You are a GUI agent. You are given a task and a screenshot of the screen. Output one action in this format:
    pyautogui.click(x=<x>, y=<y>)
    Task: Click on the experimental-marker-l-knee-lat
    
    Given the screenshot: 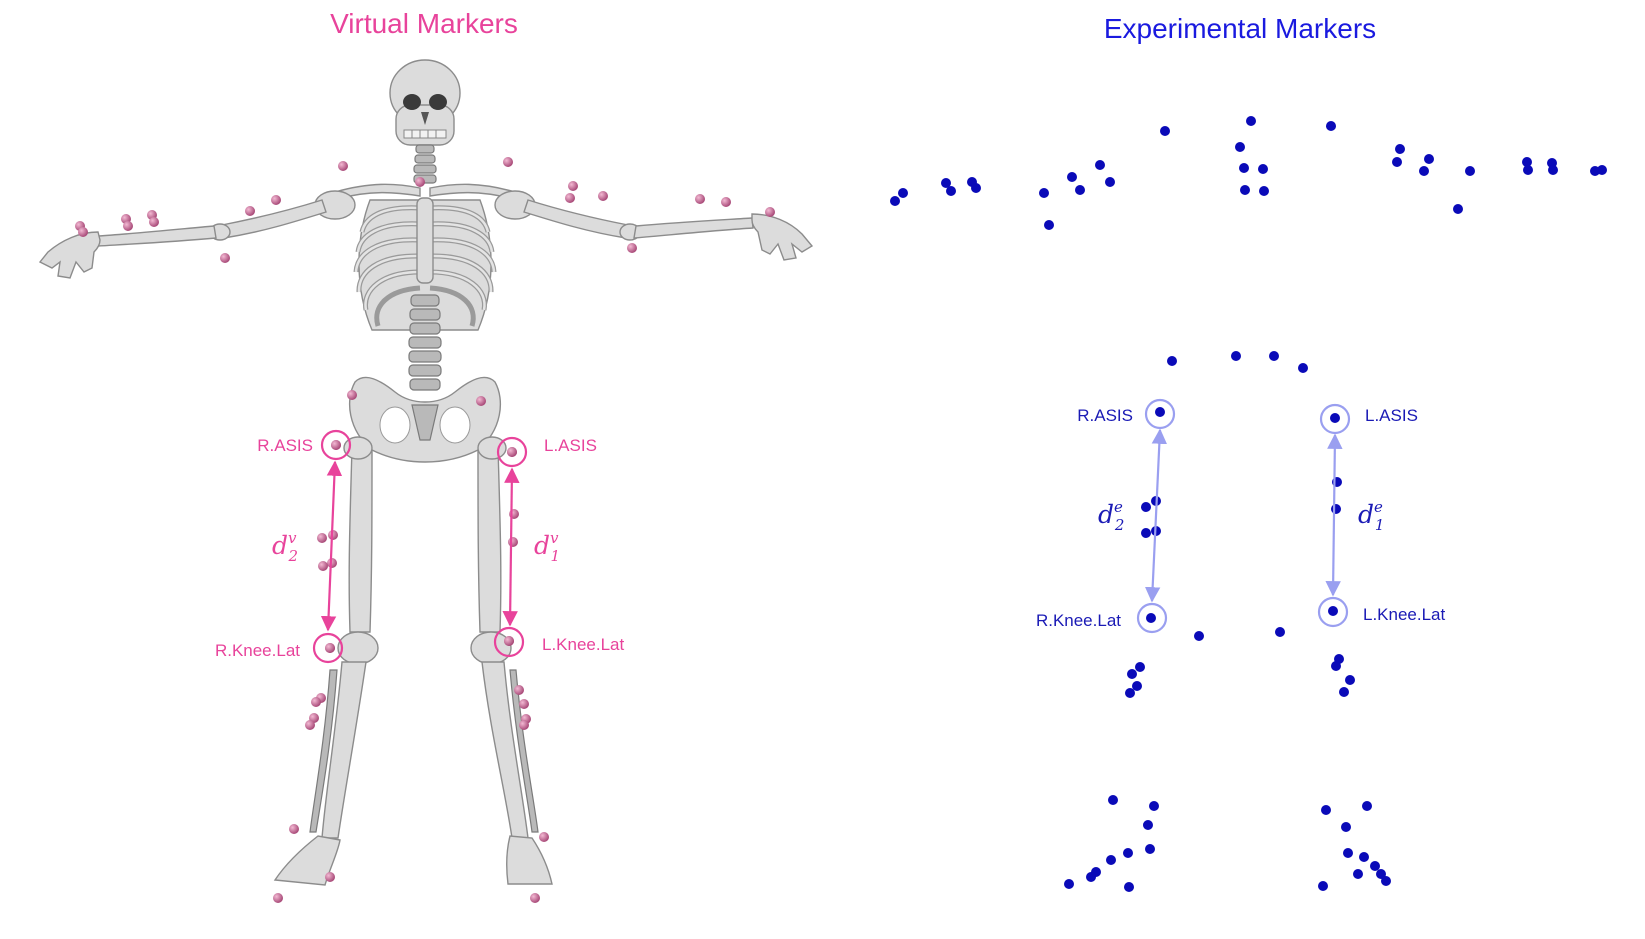 What is the action you would take?
    pyautogui.click(x=1333, y=611)
    